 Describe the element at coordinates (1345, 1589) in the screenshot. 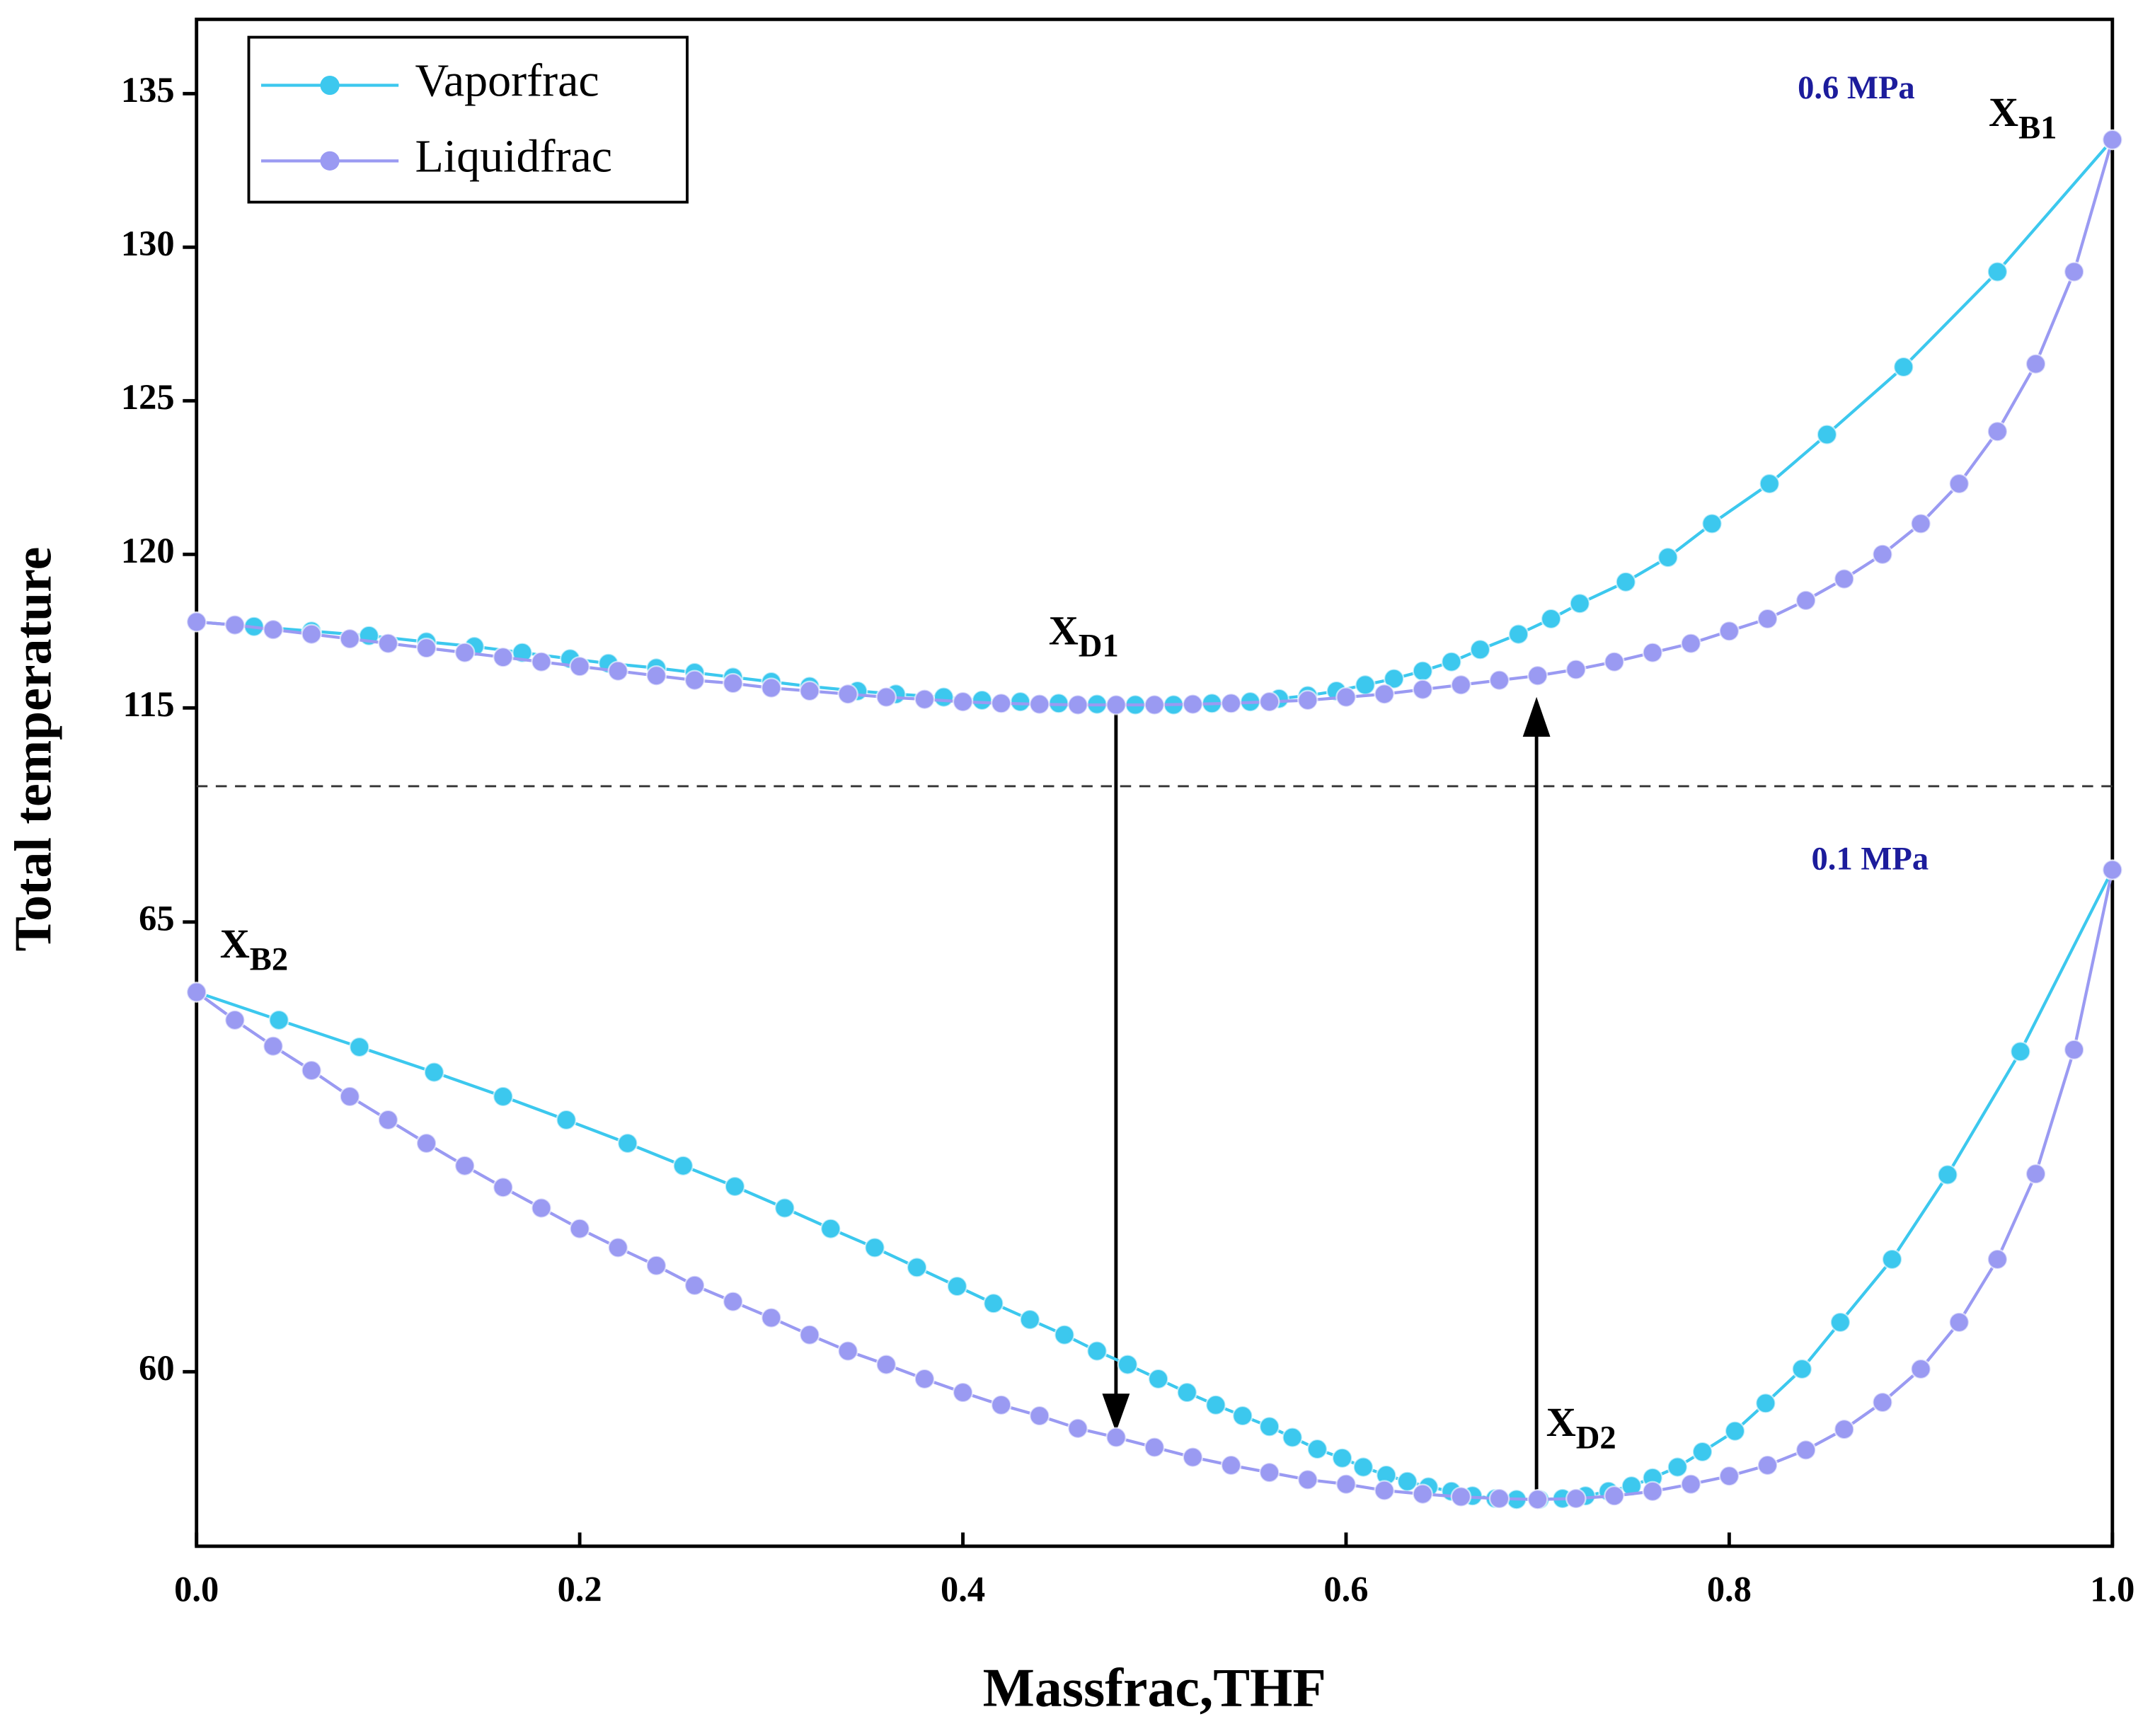

I see `x-tick-label: 0.6` at that location.